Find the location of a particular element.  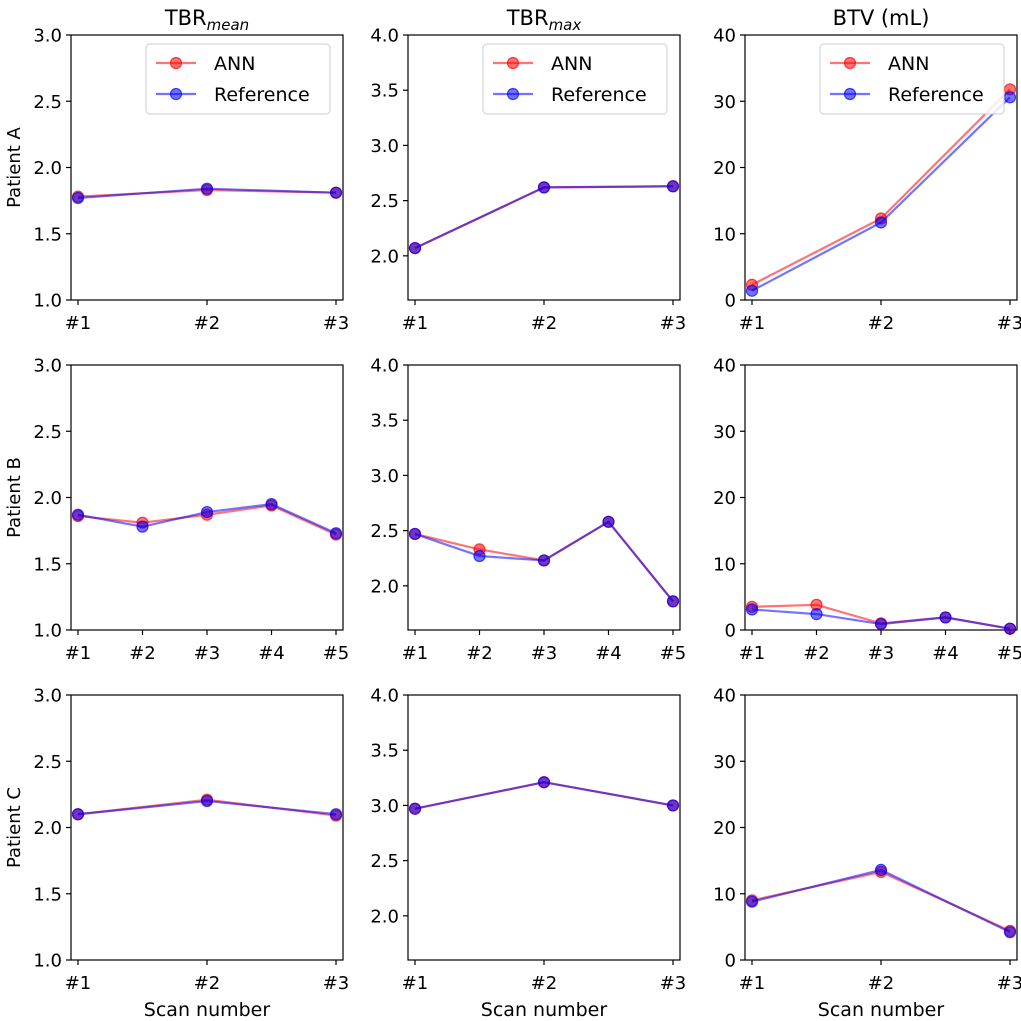

panel-1-2: 2.0 2.5 3.0 3.5 4.0 #1 #2 #3 ANN Reference is located at coordinates (528, 180).